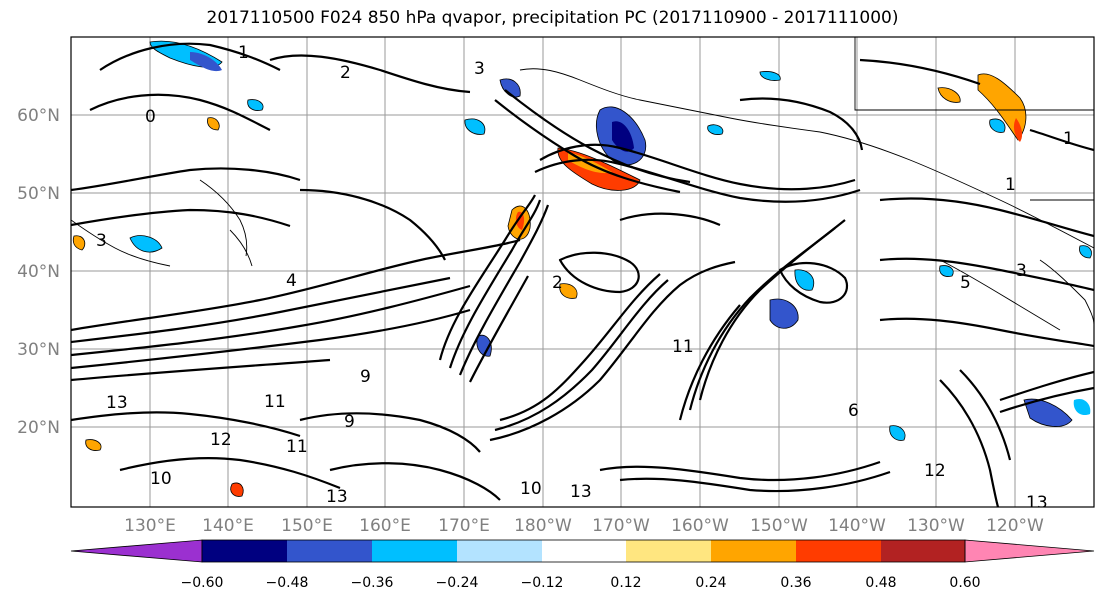 This screenshot has height=601, width=1105. Describe the element at coordinates (936, 526) in the screenshot. I see `lon-tick: 130°W` at that location.